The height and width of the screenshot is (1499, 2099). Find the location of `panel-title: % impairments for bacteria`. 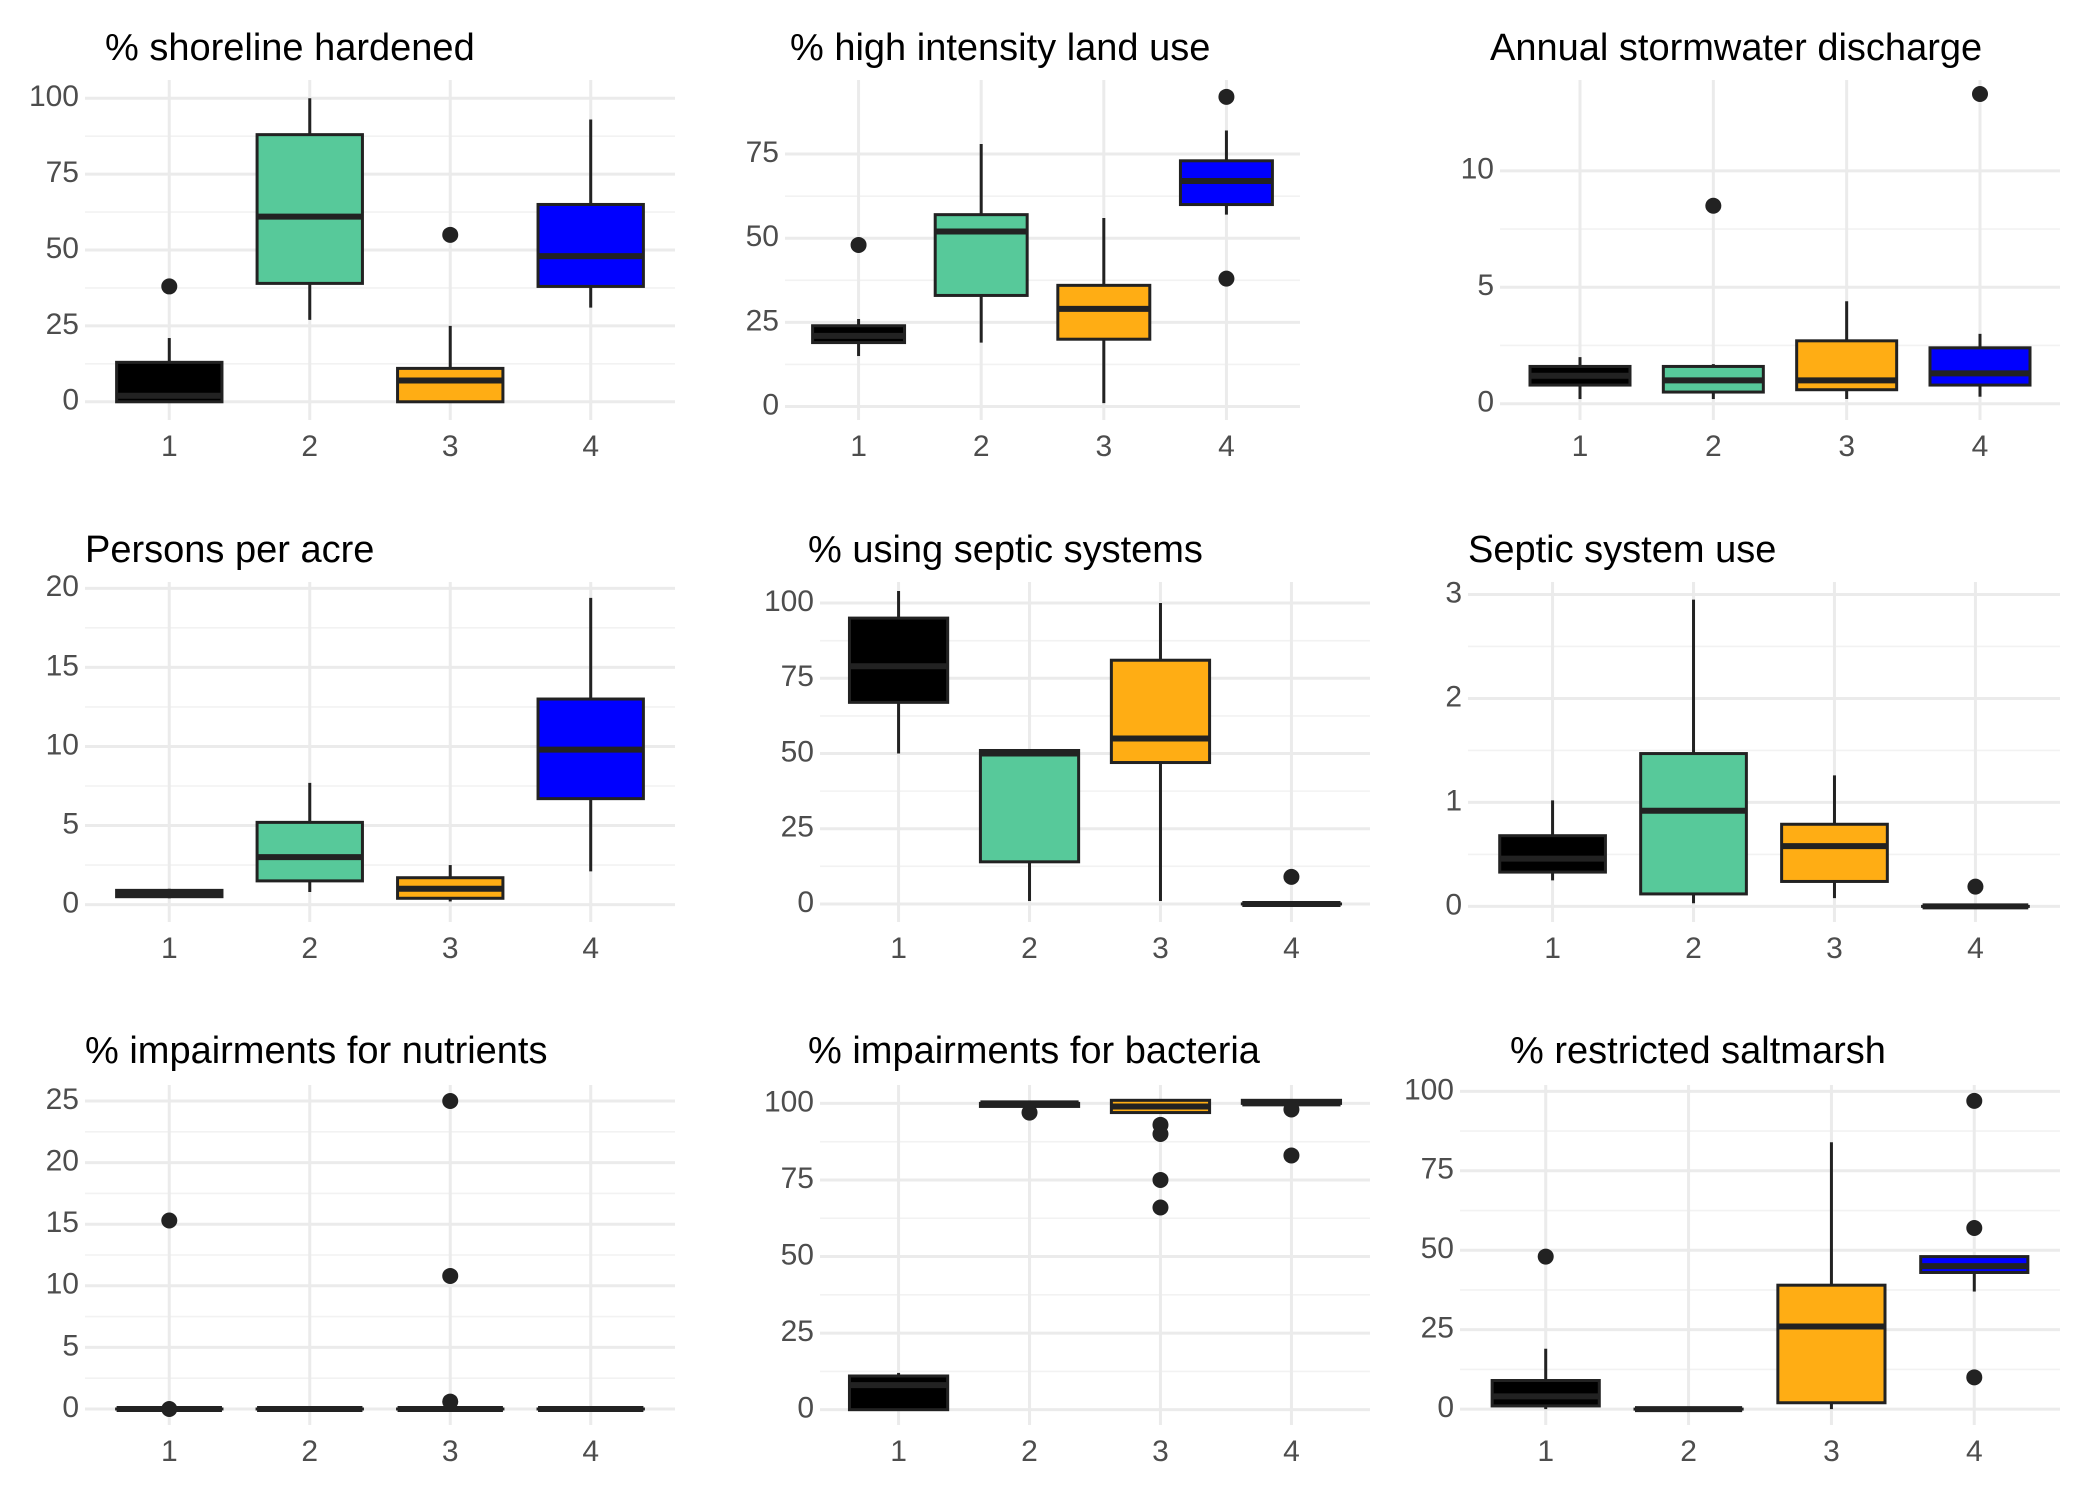

panel-title: % impairments for bacteria is located at coordinates (1034, 1051).